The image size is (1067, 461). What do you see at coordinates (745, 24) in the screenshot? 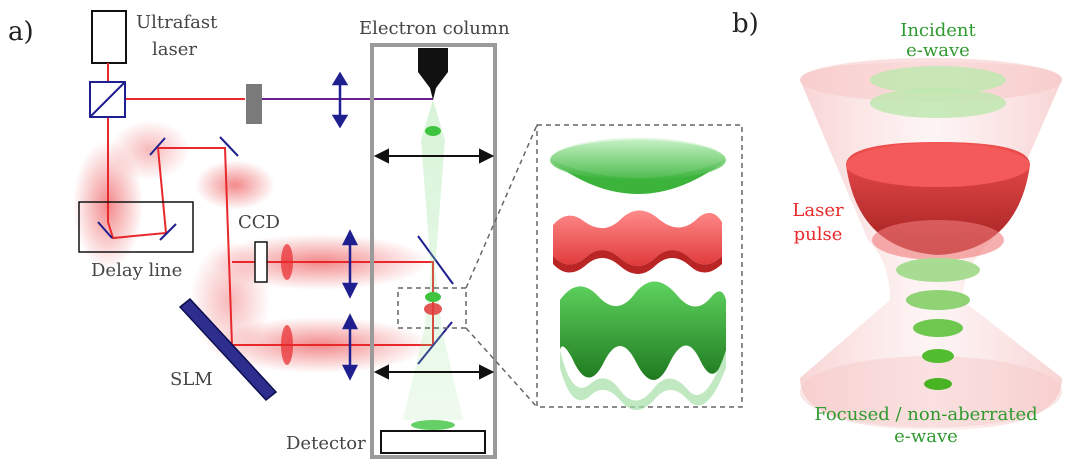
I see `panel-b-label: b)` at bounding box center [745, 24].